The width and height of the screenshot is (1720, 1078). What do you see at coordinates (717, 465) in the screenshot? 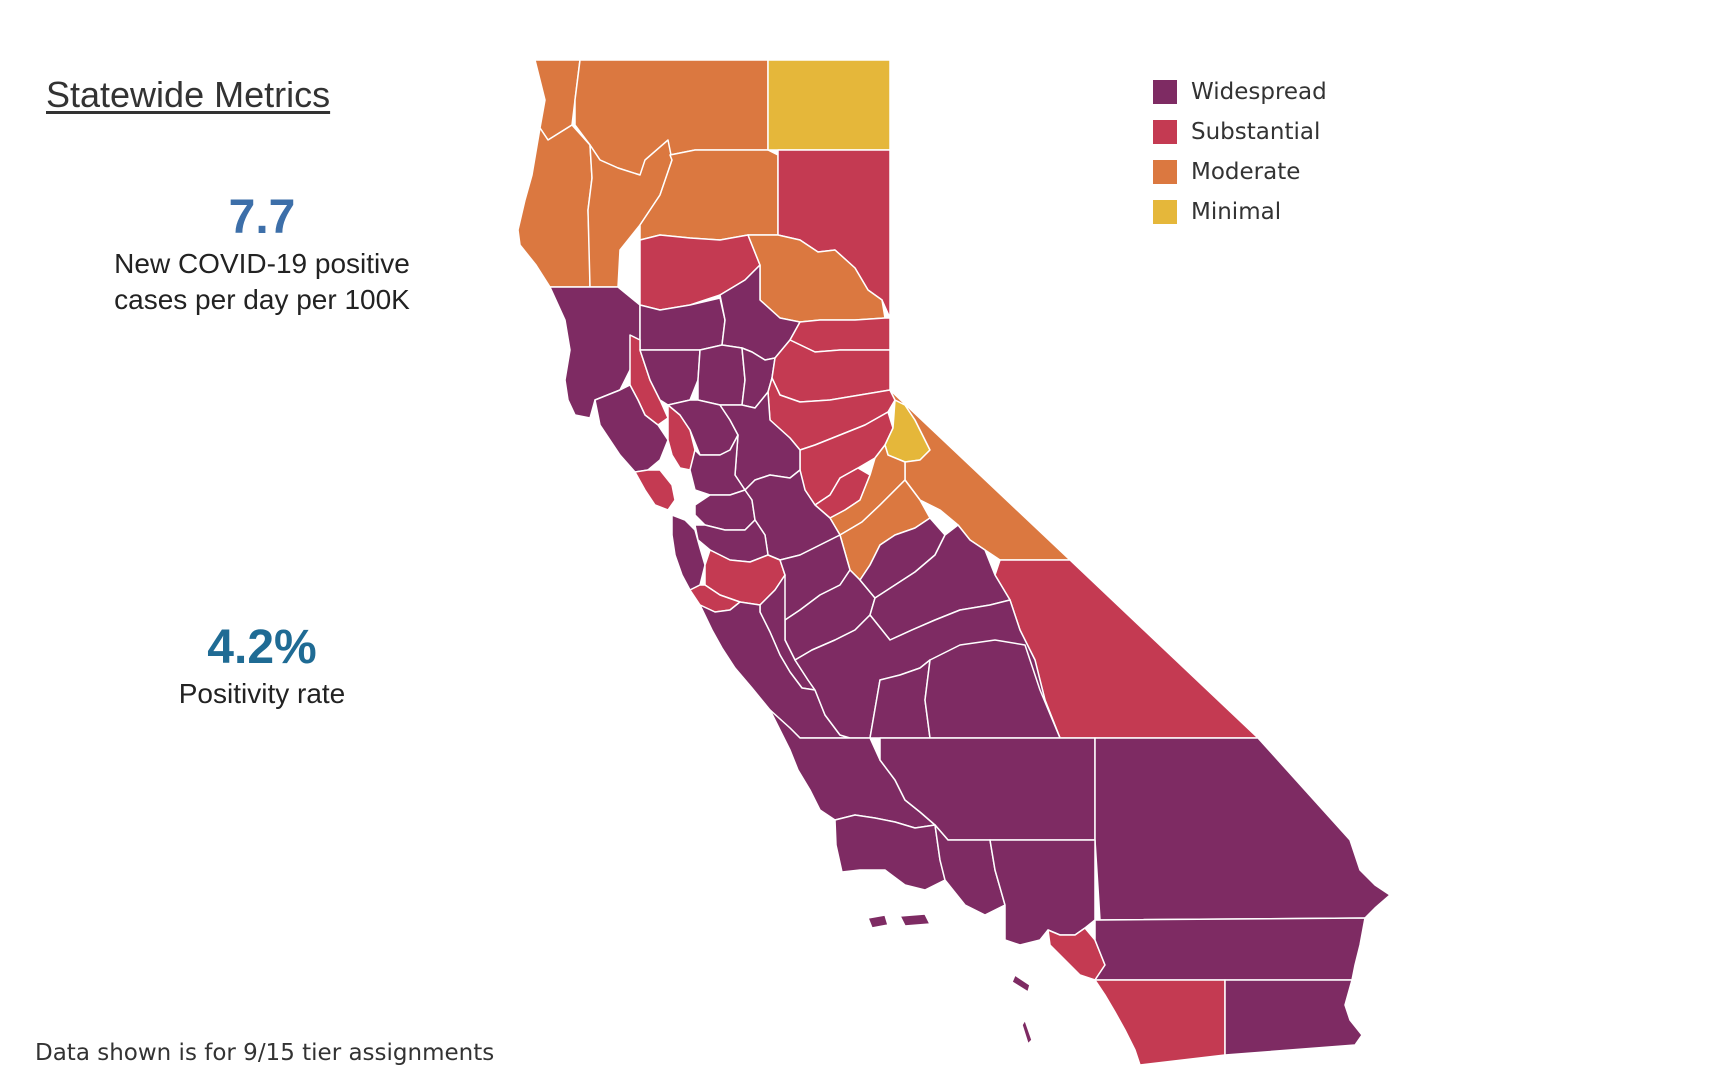
I see `county-solano` at bounding box center [717, 465].